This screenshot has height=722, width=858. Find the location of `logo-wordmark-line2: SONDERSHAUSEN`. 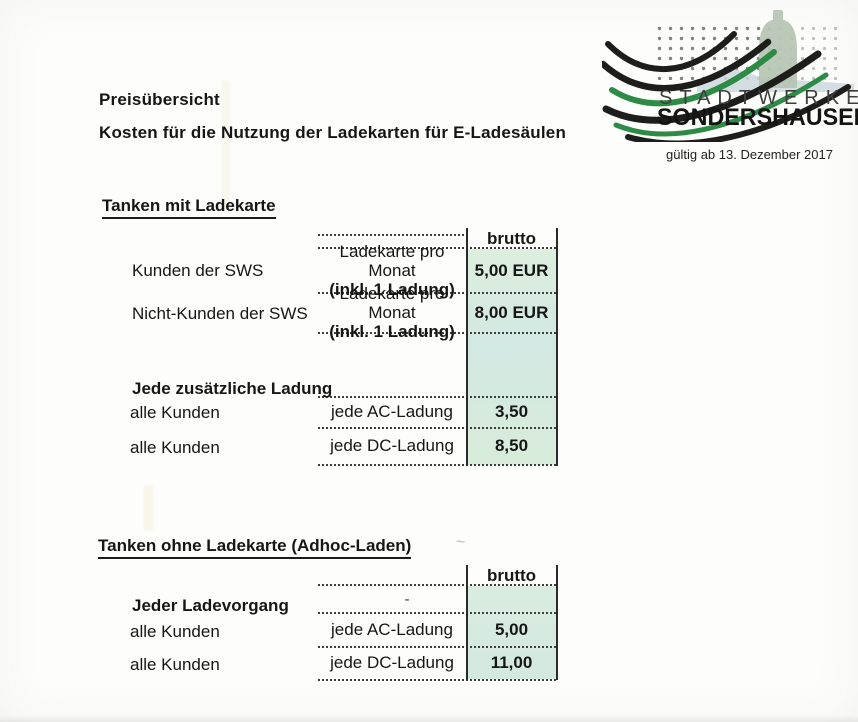

logo-wordmark-line2: SONDERSHAUSEN is located at coordinates (757, 117).